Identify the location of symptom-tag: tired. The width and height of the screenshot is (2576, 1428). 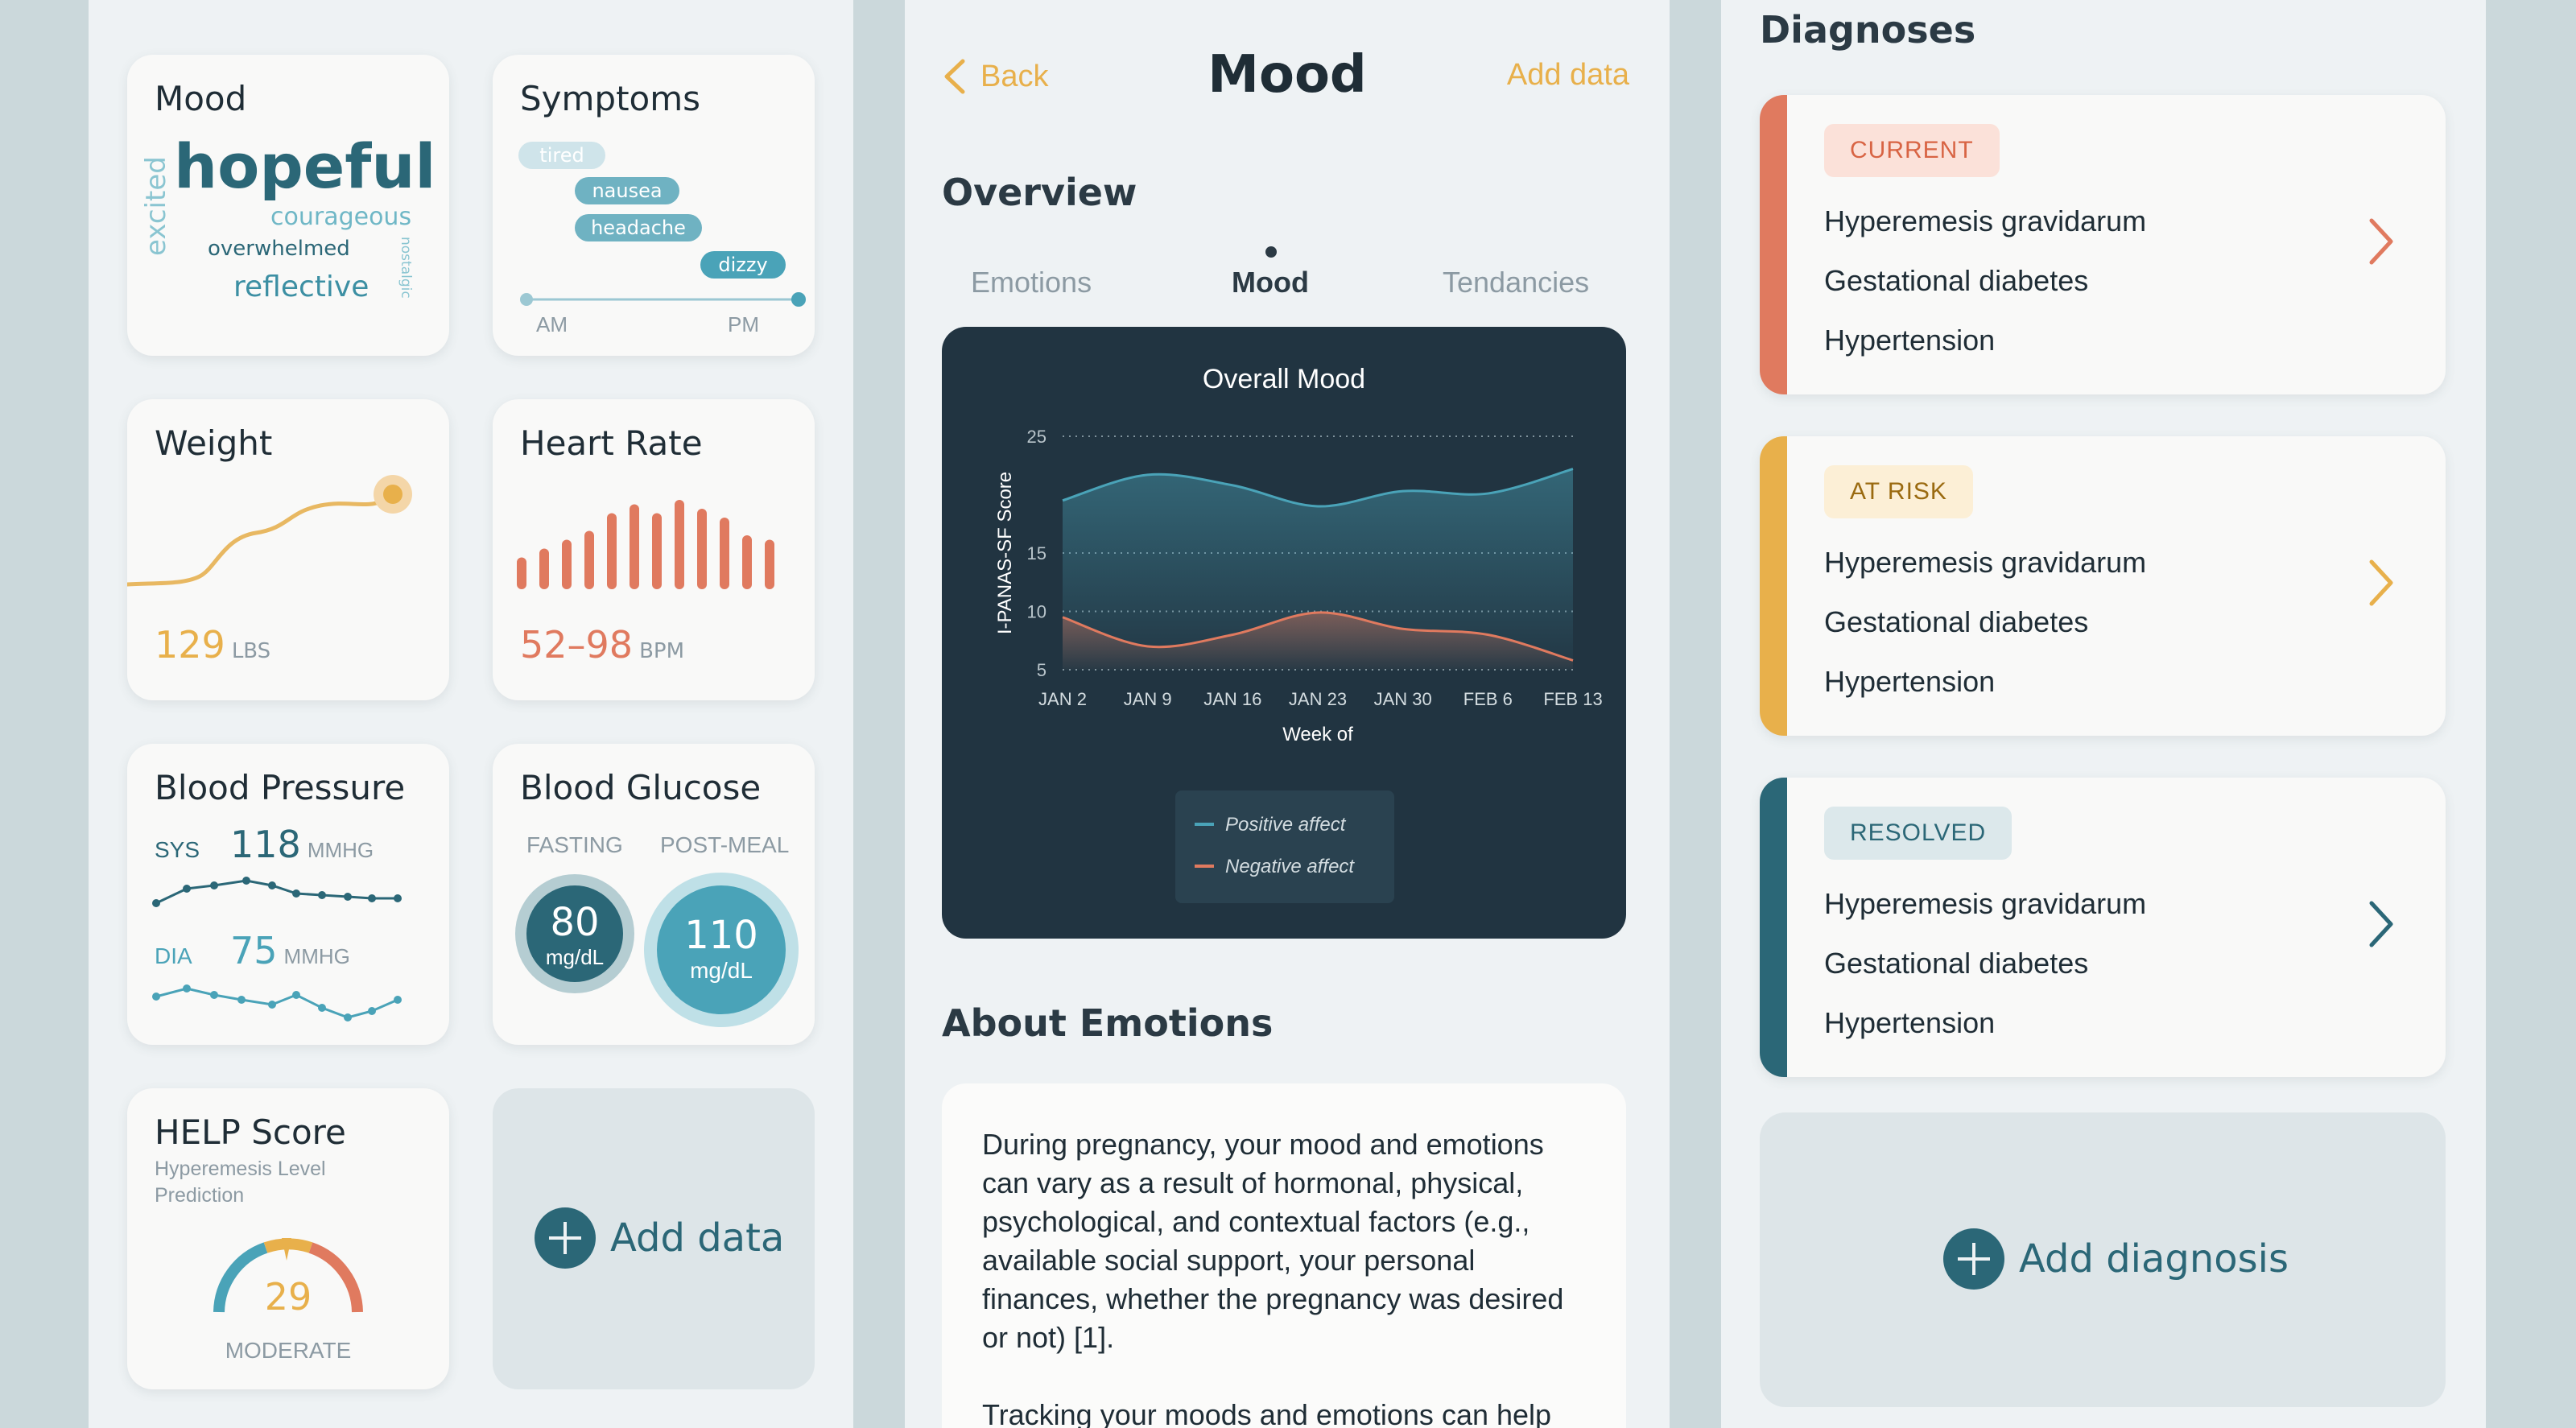
(561, 155).